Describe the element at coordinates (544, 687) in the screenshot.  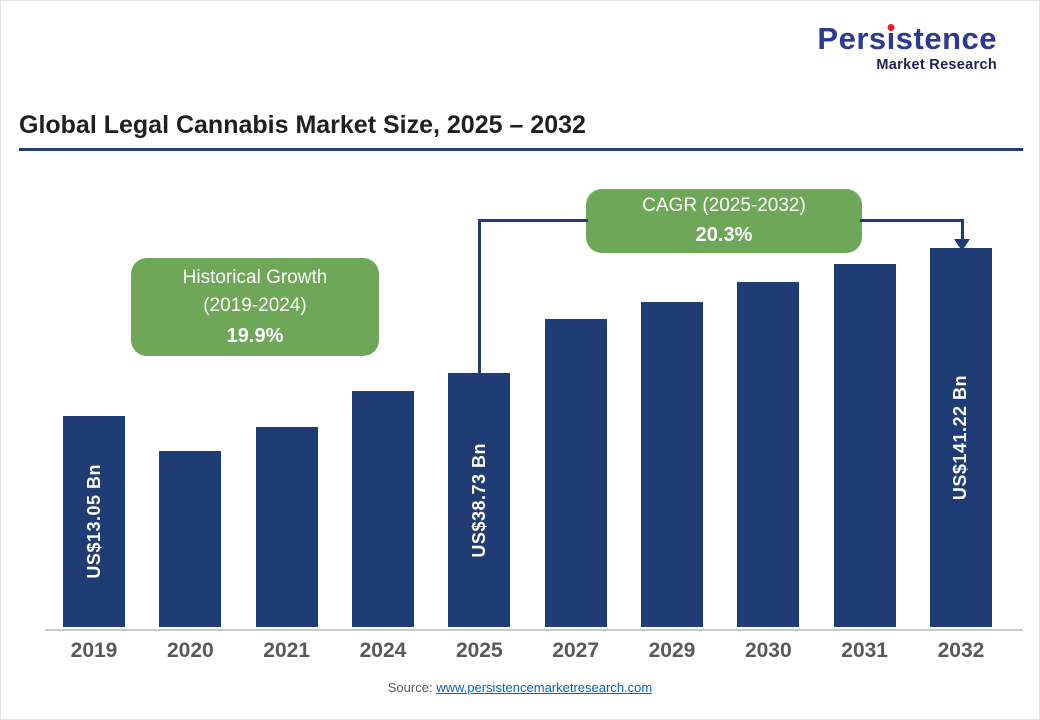
I see `source-link: www.persistencemarketresearch.com` at that location.